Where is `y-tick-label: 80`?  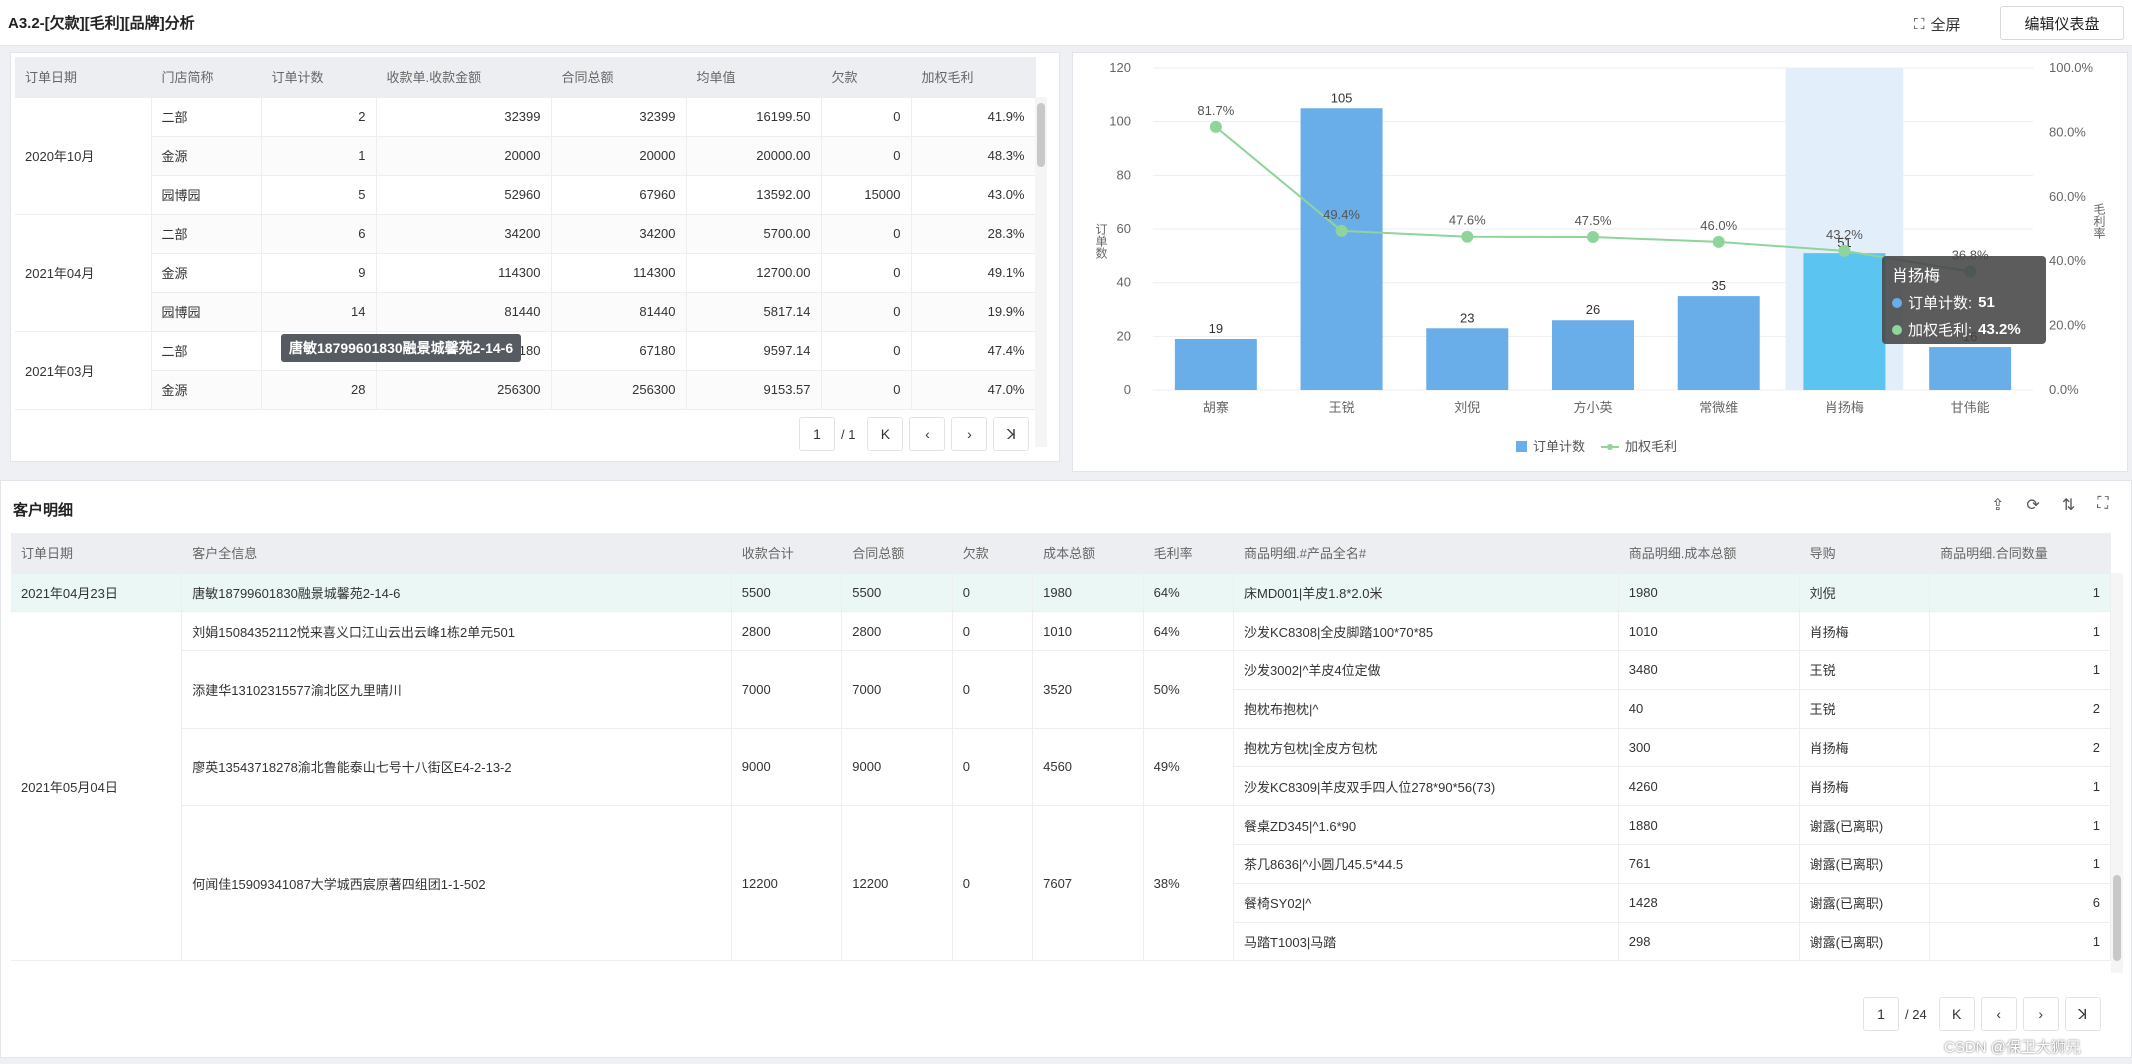
y-tick-label: 80 is located at coordinates (1124, 174).